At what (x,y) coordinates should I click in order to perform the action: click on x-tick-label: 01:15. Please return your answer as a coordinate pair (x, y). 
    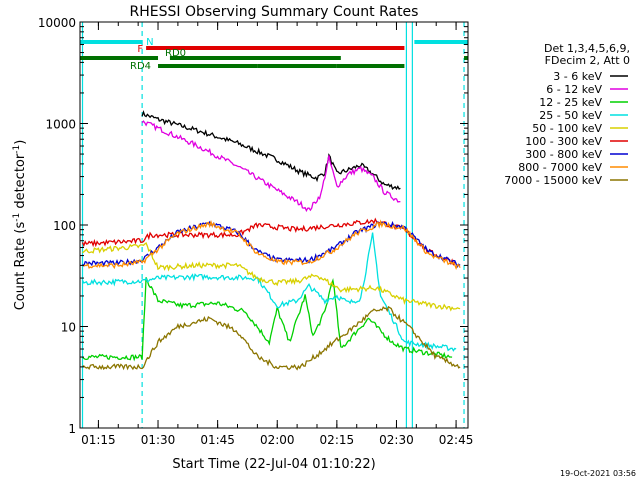
    Looking at the image, I should click on (98, 440).